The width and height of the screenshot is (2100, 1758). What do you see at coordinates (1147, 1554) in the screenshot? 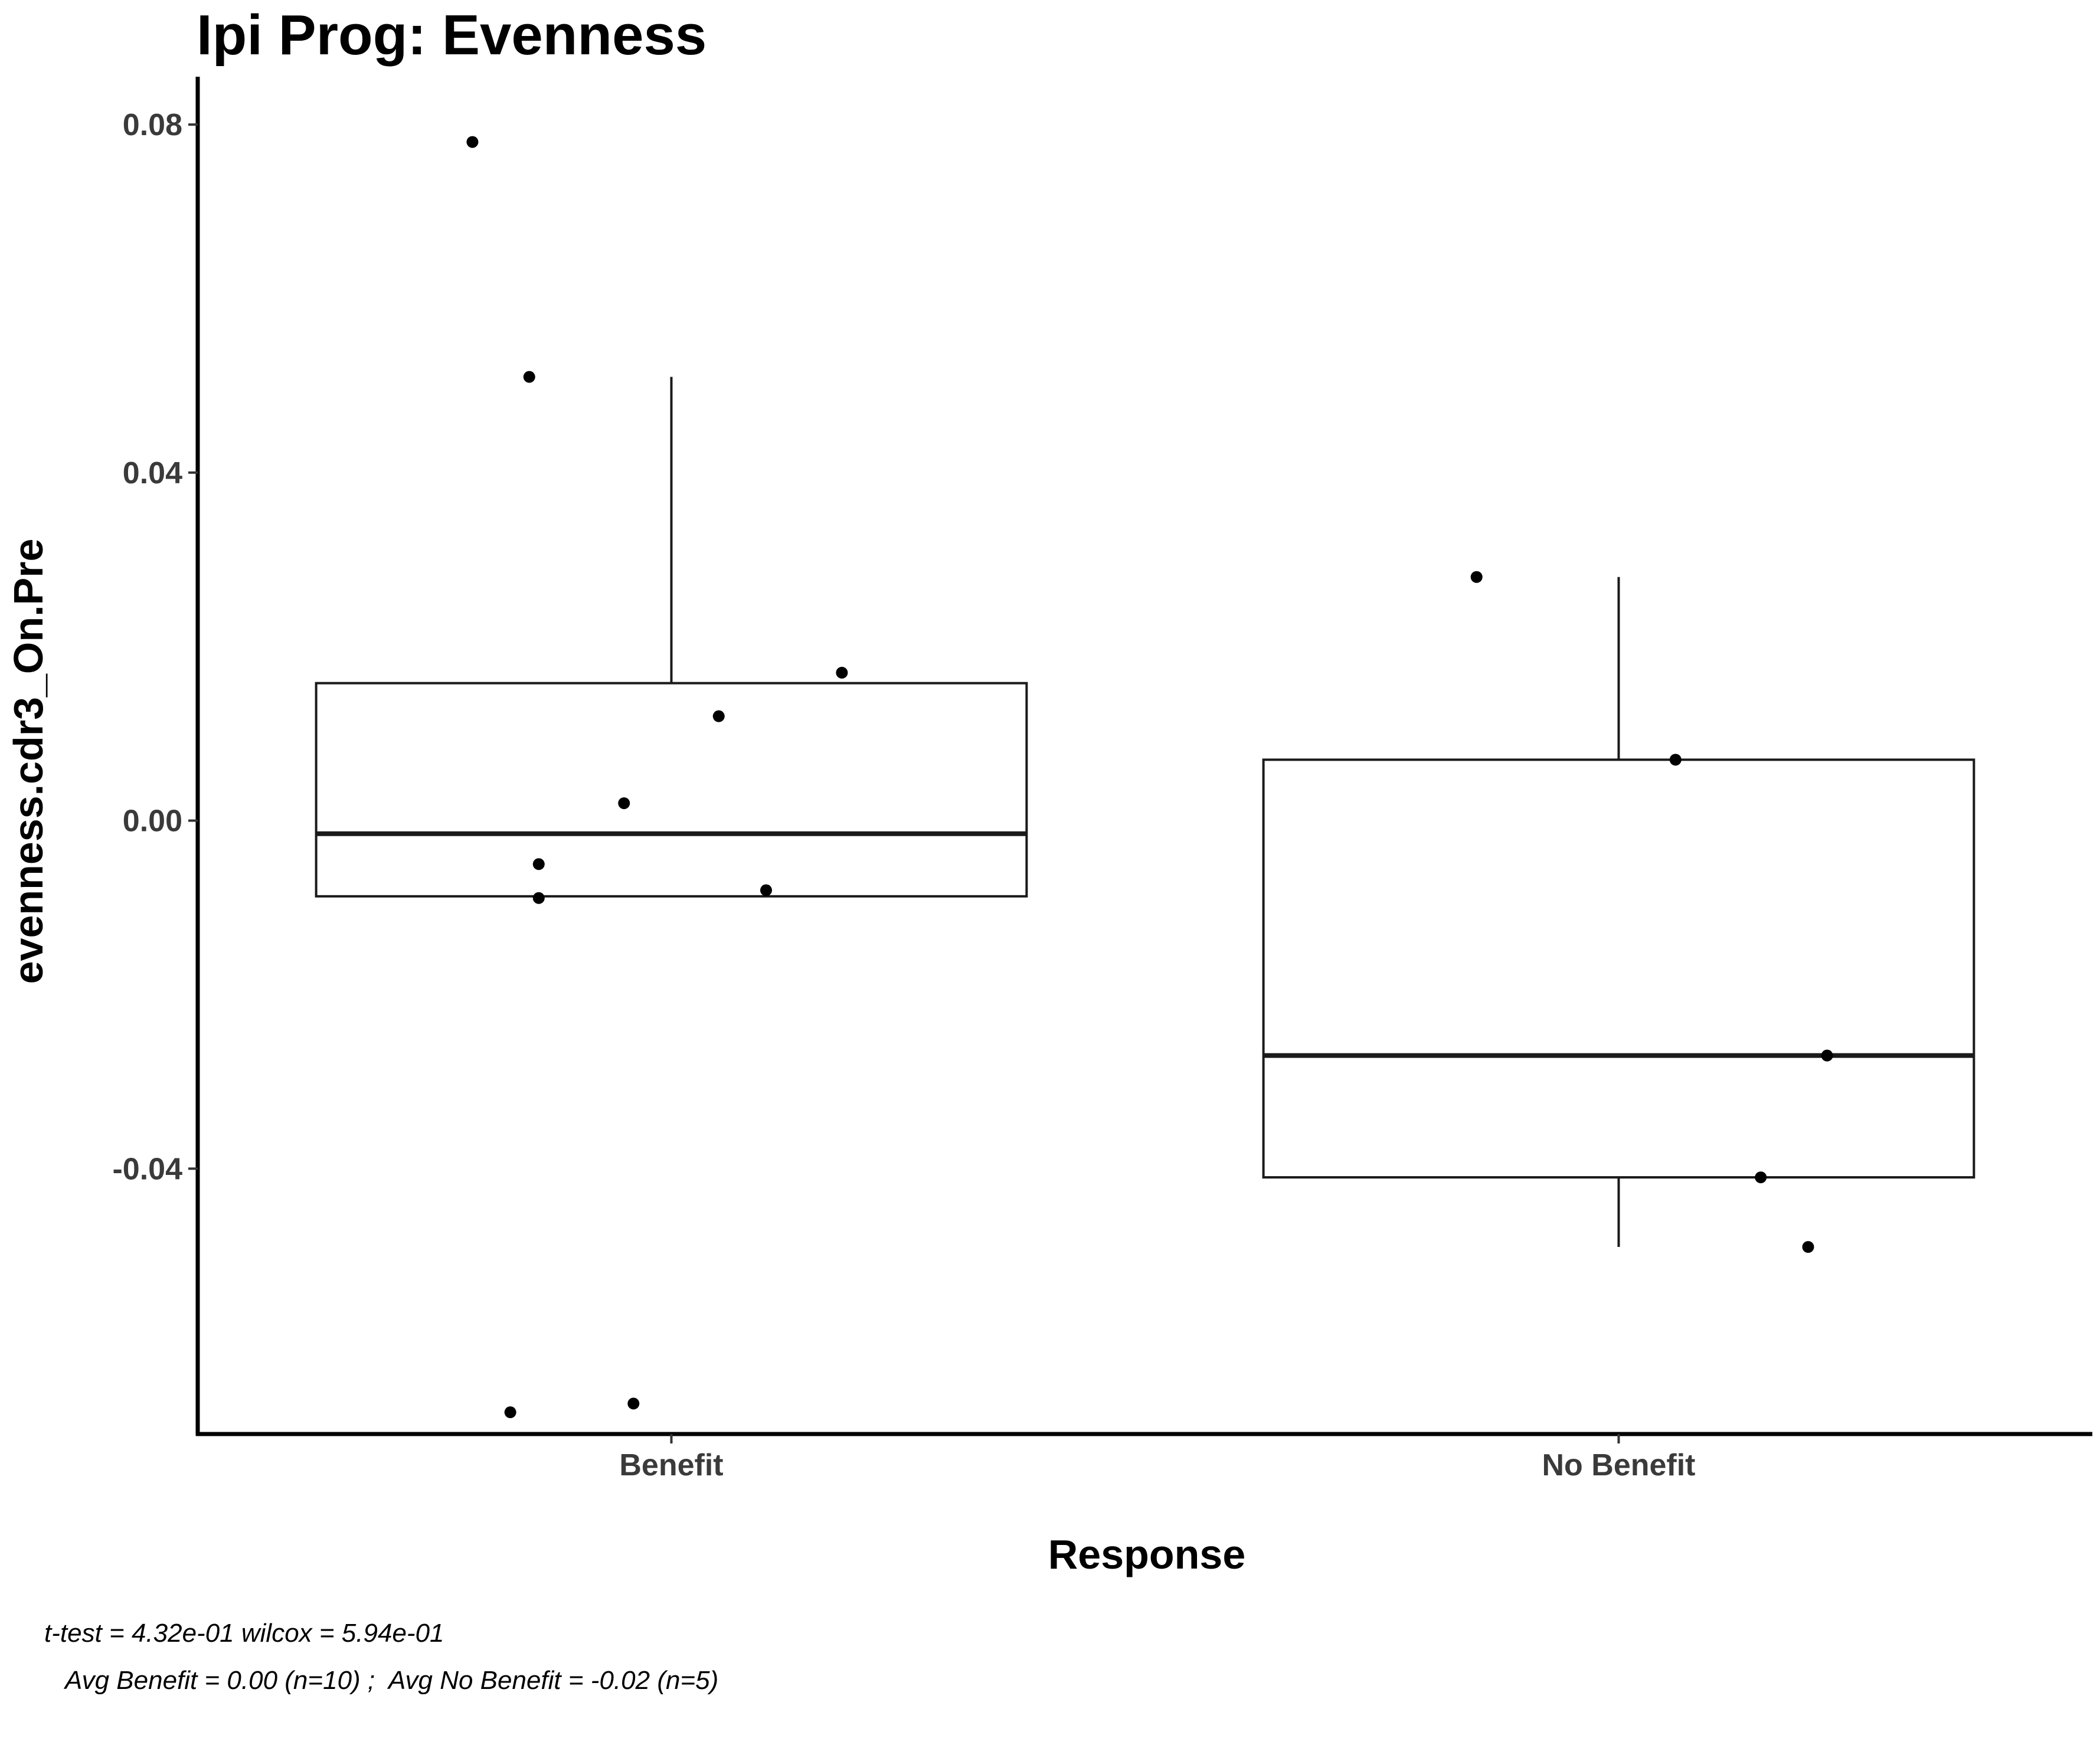
I see `x-axis-title: Response` at bounding box center [1147, 1554].